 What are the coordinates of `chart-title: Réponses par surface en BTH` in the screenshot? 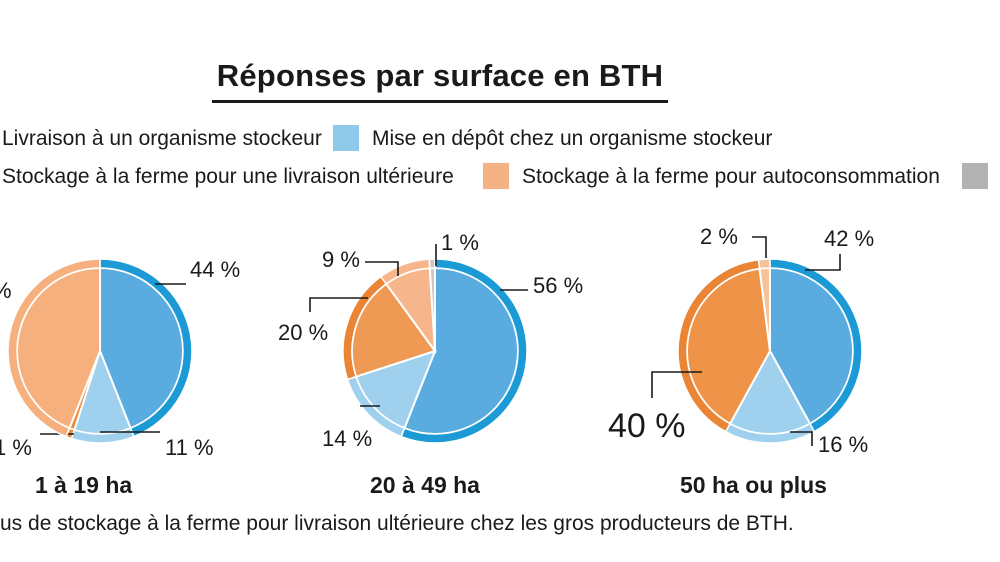 It's located at (440, 75).